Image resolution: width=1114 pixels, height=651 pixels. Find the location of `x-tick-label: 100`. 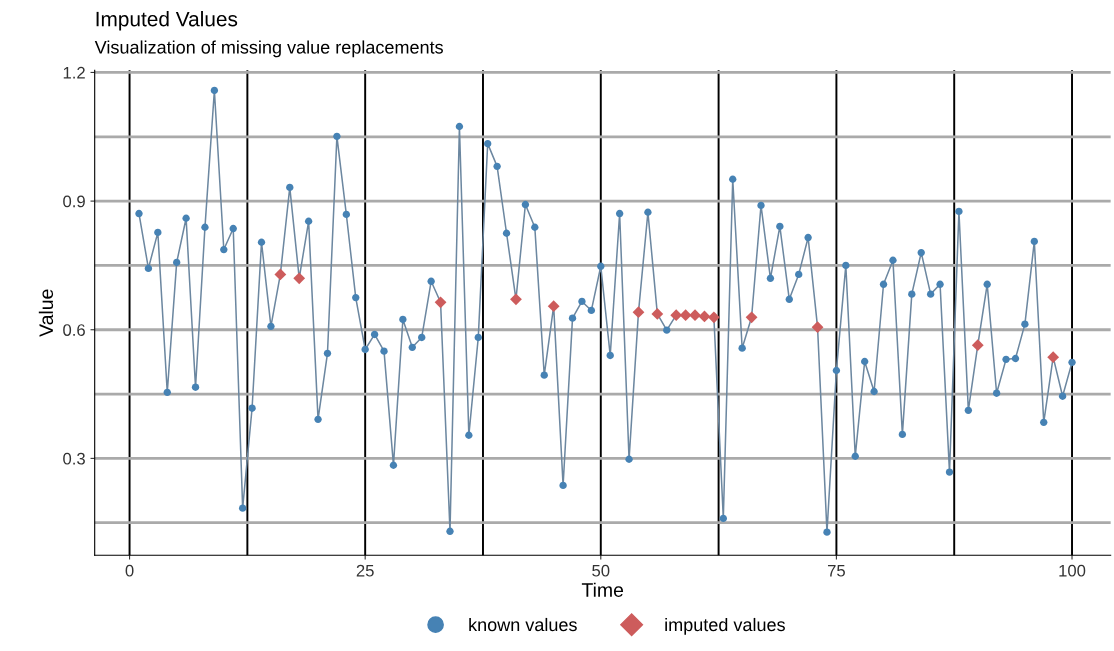

x-tick-label: 100 is located at coordinates (1072, 570).